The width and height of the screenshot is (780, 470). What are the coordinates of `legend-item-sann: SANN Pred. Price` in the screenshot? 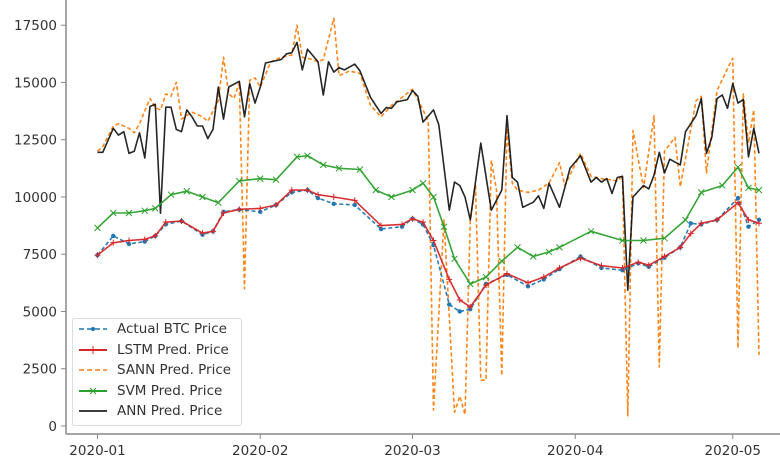 It's located at (157, 370).